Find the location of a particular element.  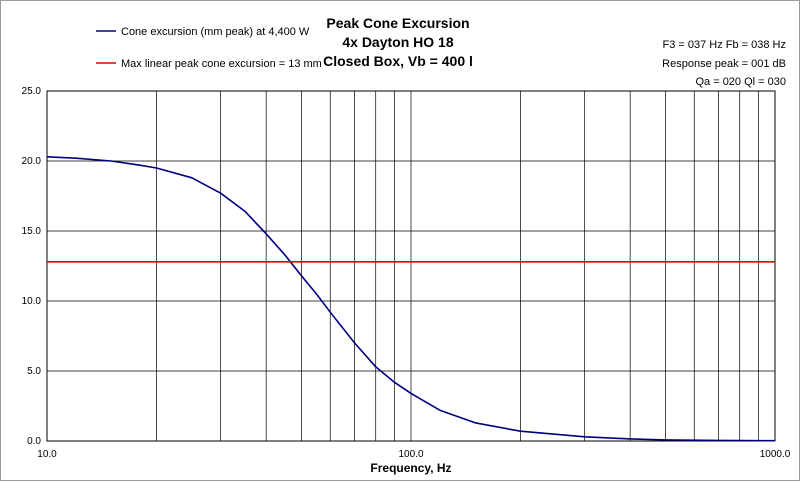

x-axis-label: Frequency, Hz is located at coordinates (410, 468).